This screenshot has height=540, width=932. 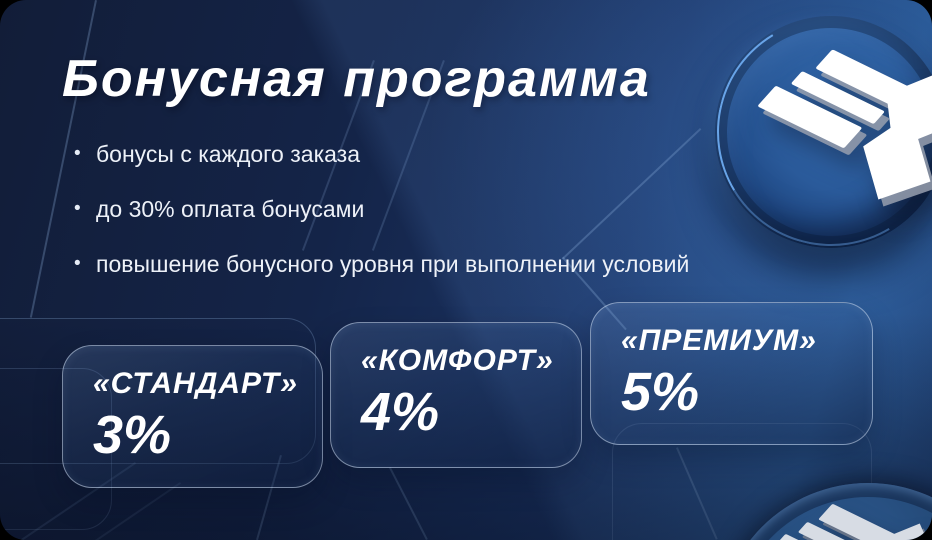 What do you see at coordinates (230, 209) in the screenshot?
I see `bullet-text: до 30% оплата бонусами` at bounding box center [230, 209].